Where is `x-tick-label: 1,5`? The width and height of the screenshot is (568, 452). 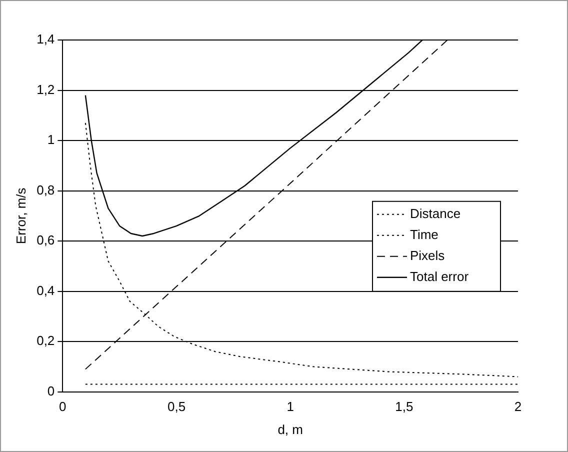
x-tick-label: 1,5 is located at coordinates (404, 406).